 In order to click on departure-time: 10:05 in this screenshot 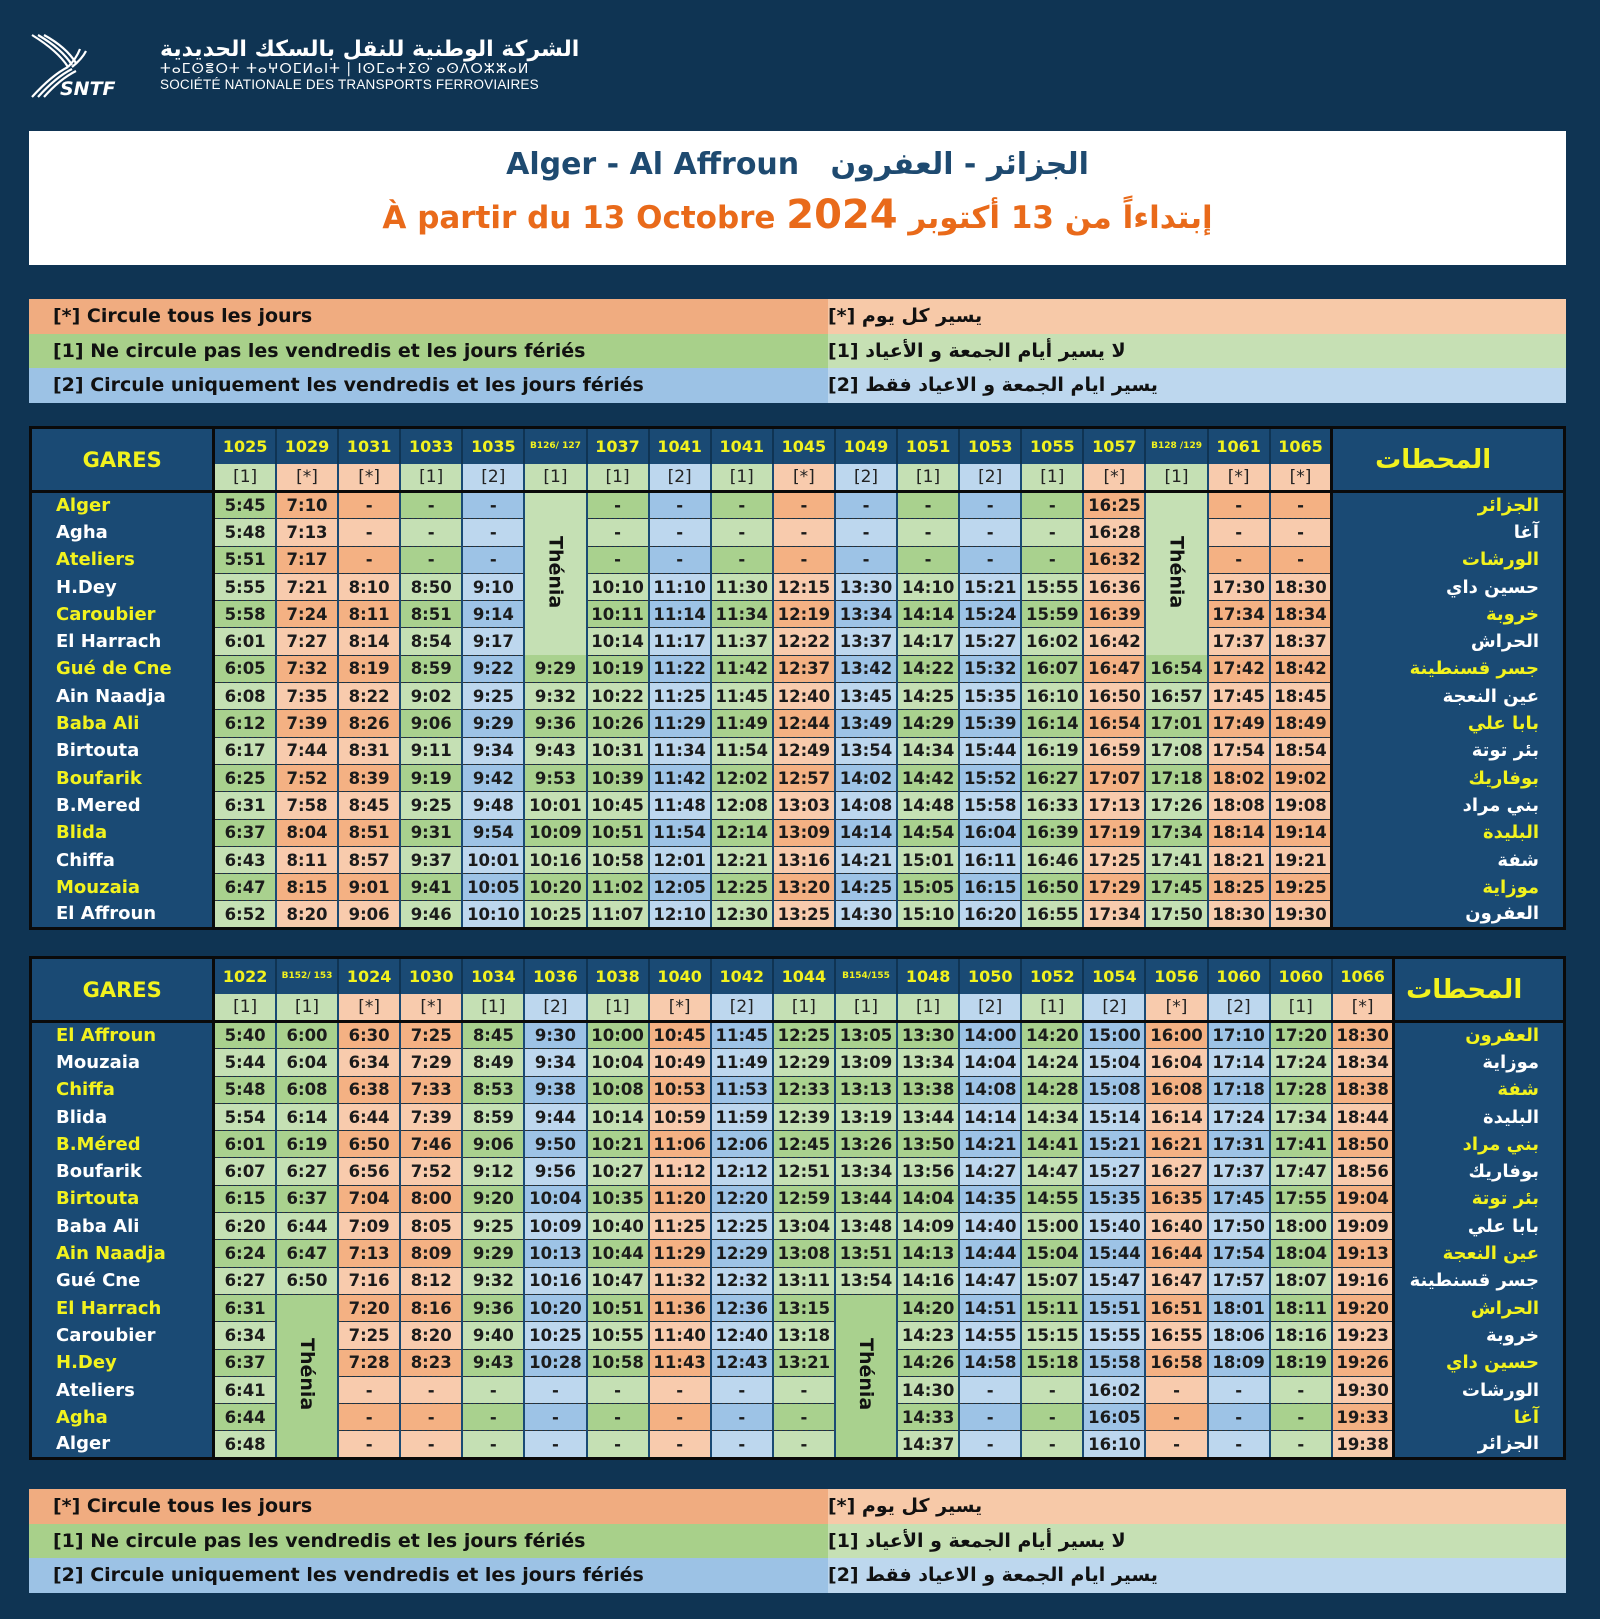, I will do `click(493, 887)`.